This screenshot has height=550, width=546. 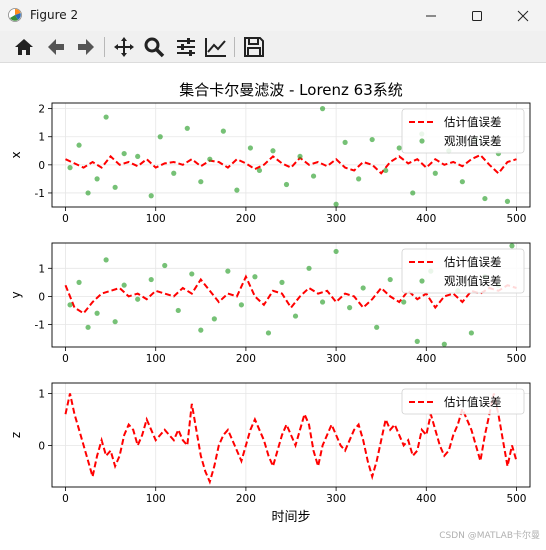 What do you see at coordinates (104, 47) in the screenshot?
I see `toolbar-separator` at bounding box center [104, 47].